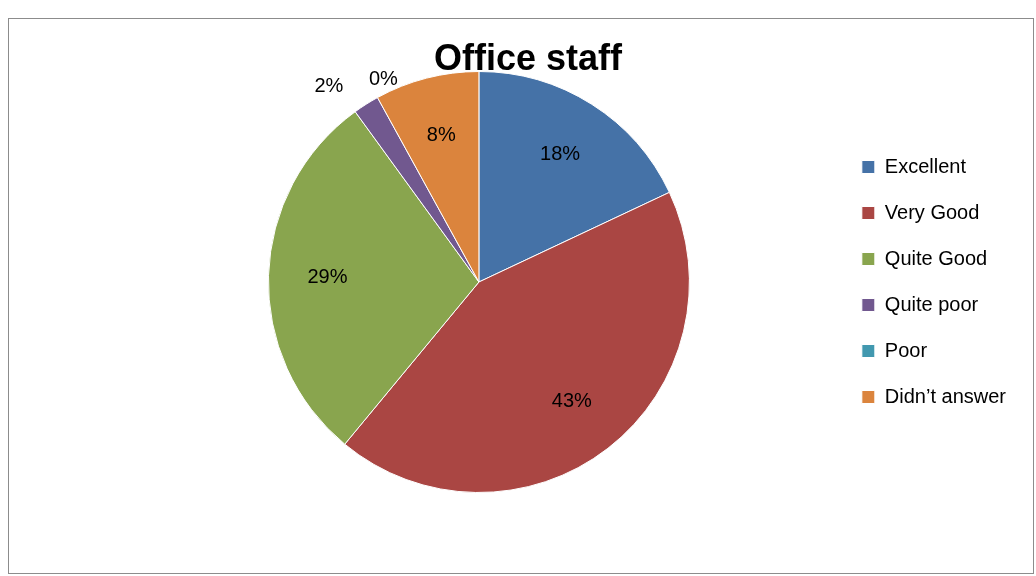  I want to click on legend-label: Quite Good, so click(936, 257).